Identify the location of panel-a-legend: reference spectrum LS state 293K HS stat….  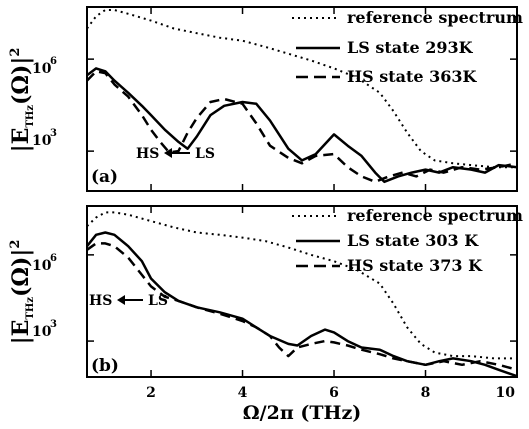
(407, 47).